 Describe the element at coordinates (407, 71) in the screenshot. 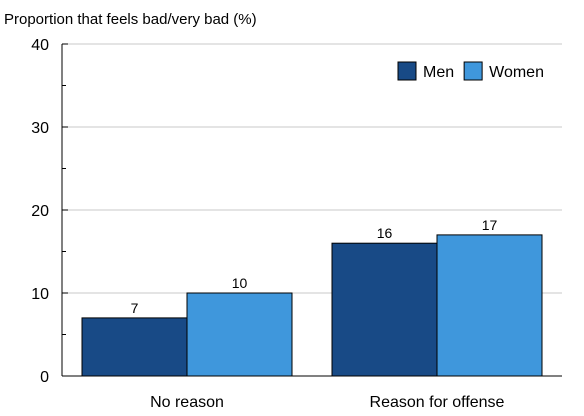

I see `legend-swatch-men` at that location.